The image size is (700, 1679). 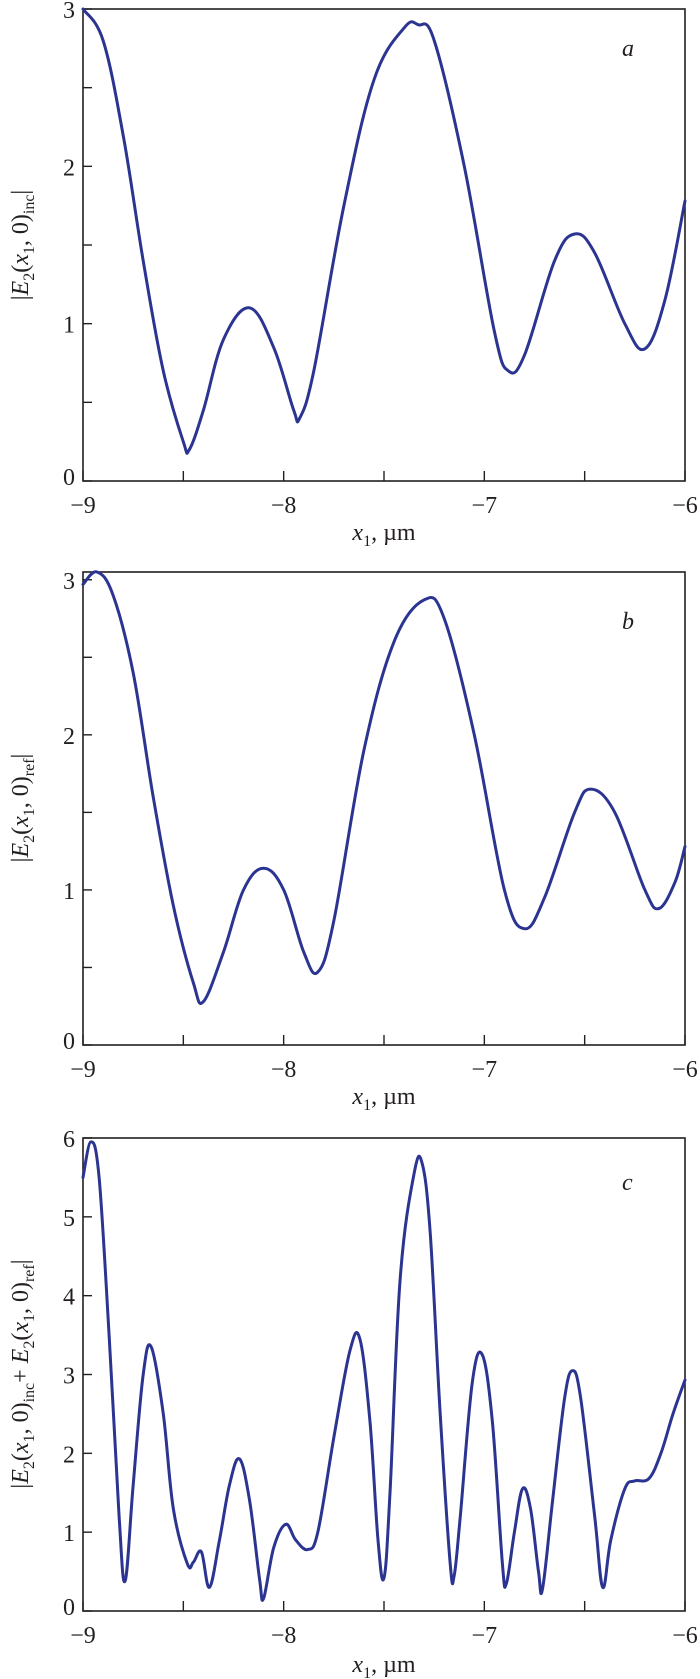 What do you see at coordinates (77, 812) in the screenshot?
I see `y-ticks-b: 0 1 2 3` at bounding box center [77, 812].